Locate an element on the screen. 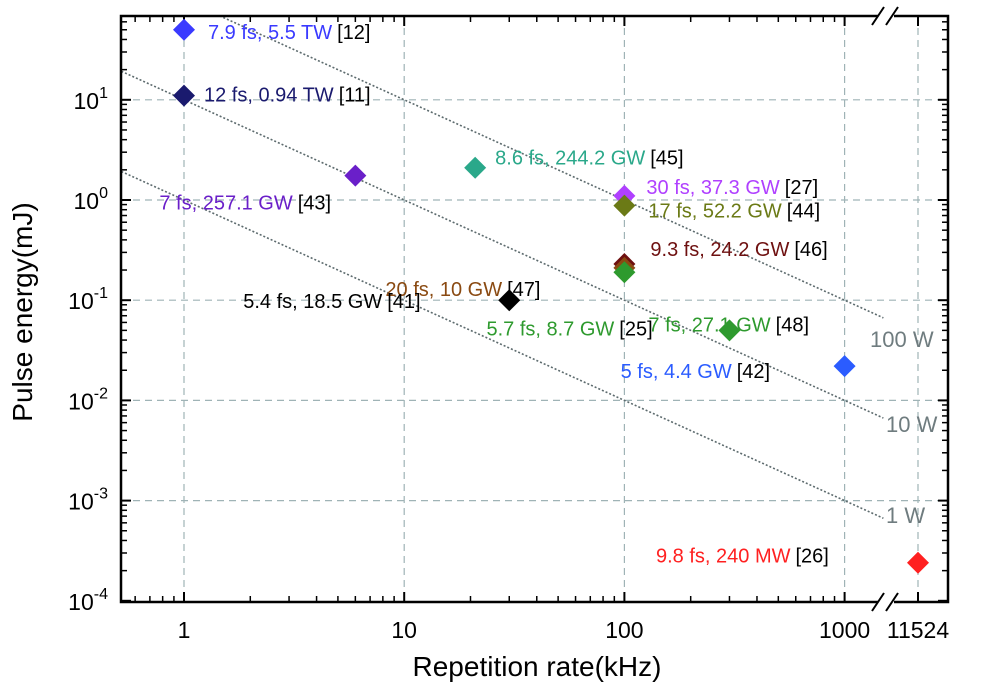 Image resolution: width=984 pixels, height=688 pixels. y-tick-exponent: 0 is located at coordinates (103, 193).